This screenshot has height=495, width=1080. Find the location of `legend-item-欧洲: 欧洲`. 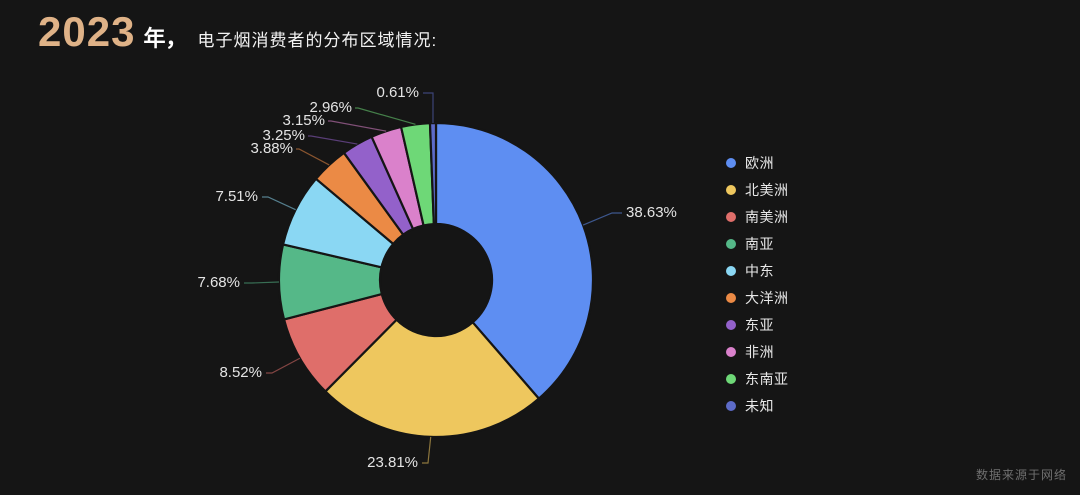

legend-item-欧洲: 欧洲 is located at coordinates (757, 162).